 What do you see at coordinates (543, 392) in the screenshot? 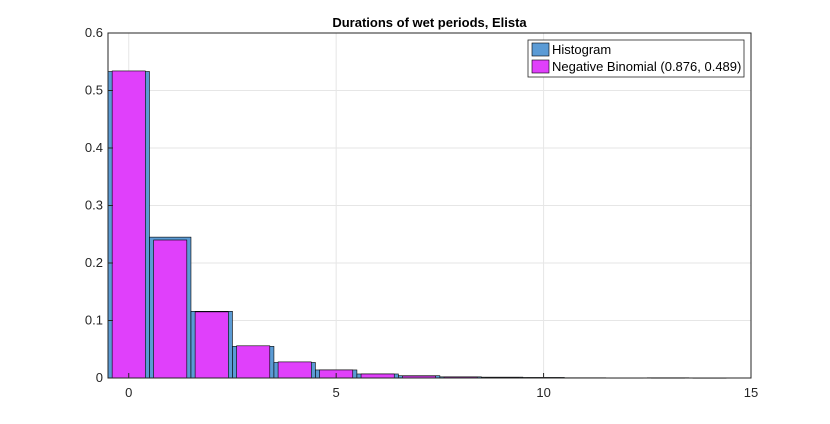
I see `x-tick-label: 10` at bounding box center [543, 392].